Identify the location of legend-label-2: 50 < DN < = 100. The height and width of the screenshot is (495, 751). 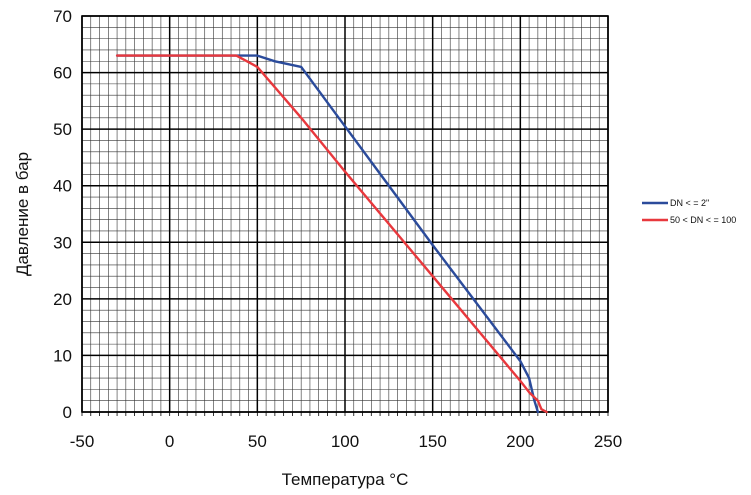
(703, 220).